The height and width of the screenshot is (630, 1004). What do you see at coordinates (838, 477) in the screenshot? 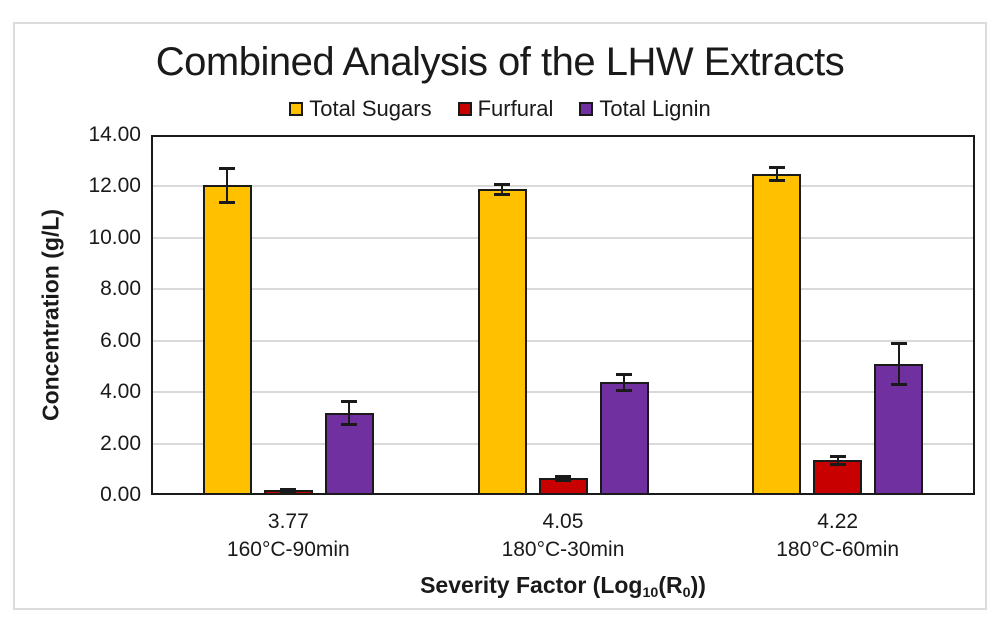
I see `bar-furfural-4.22` at bounding box center [838, 477].